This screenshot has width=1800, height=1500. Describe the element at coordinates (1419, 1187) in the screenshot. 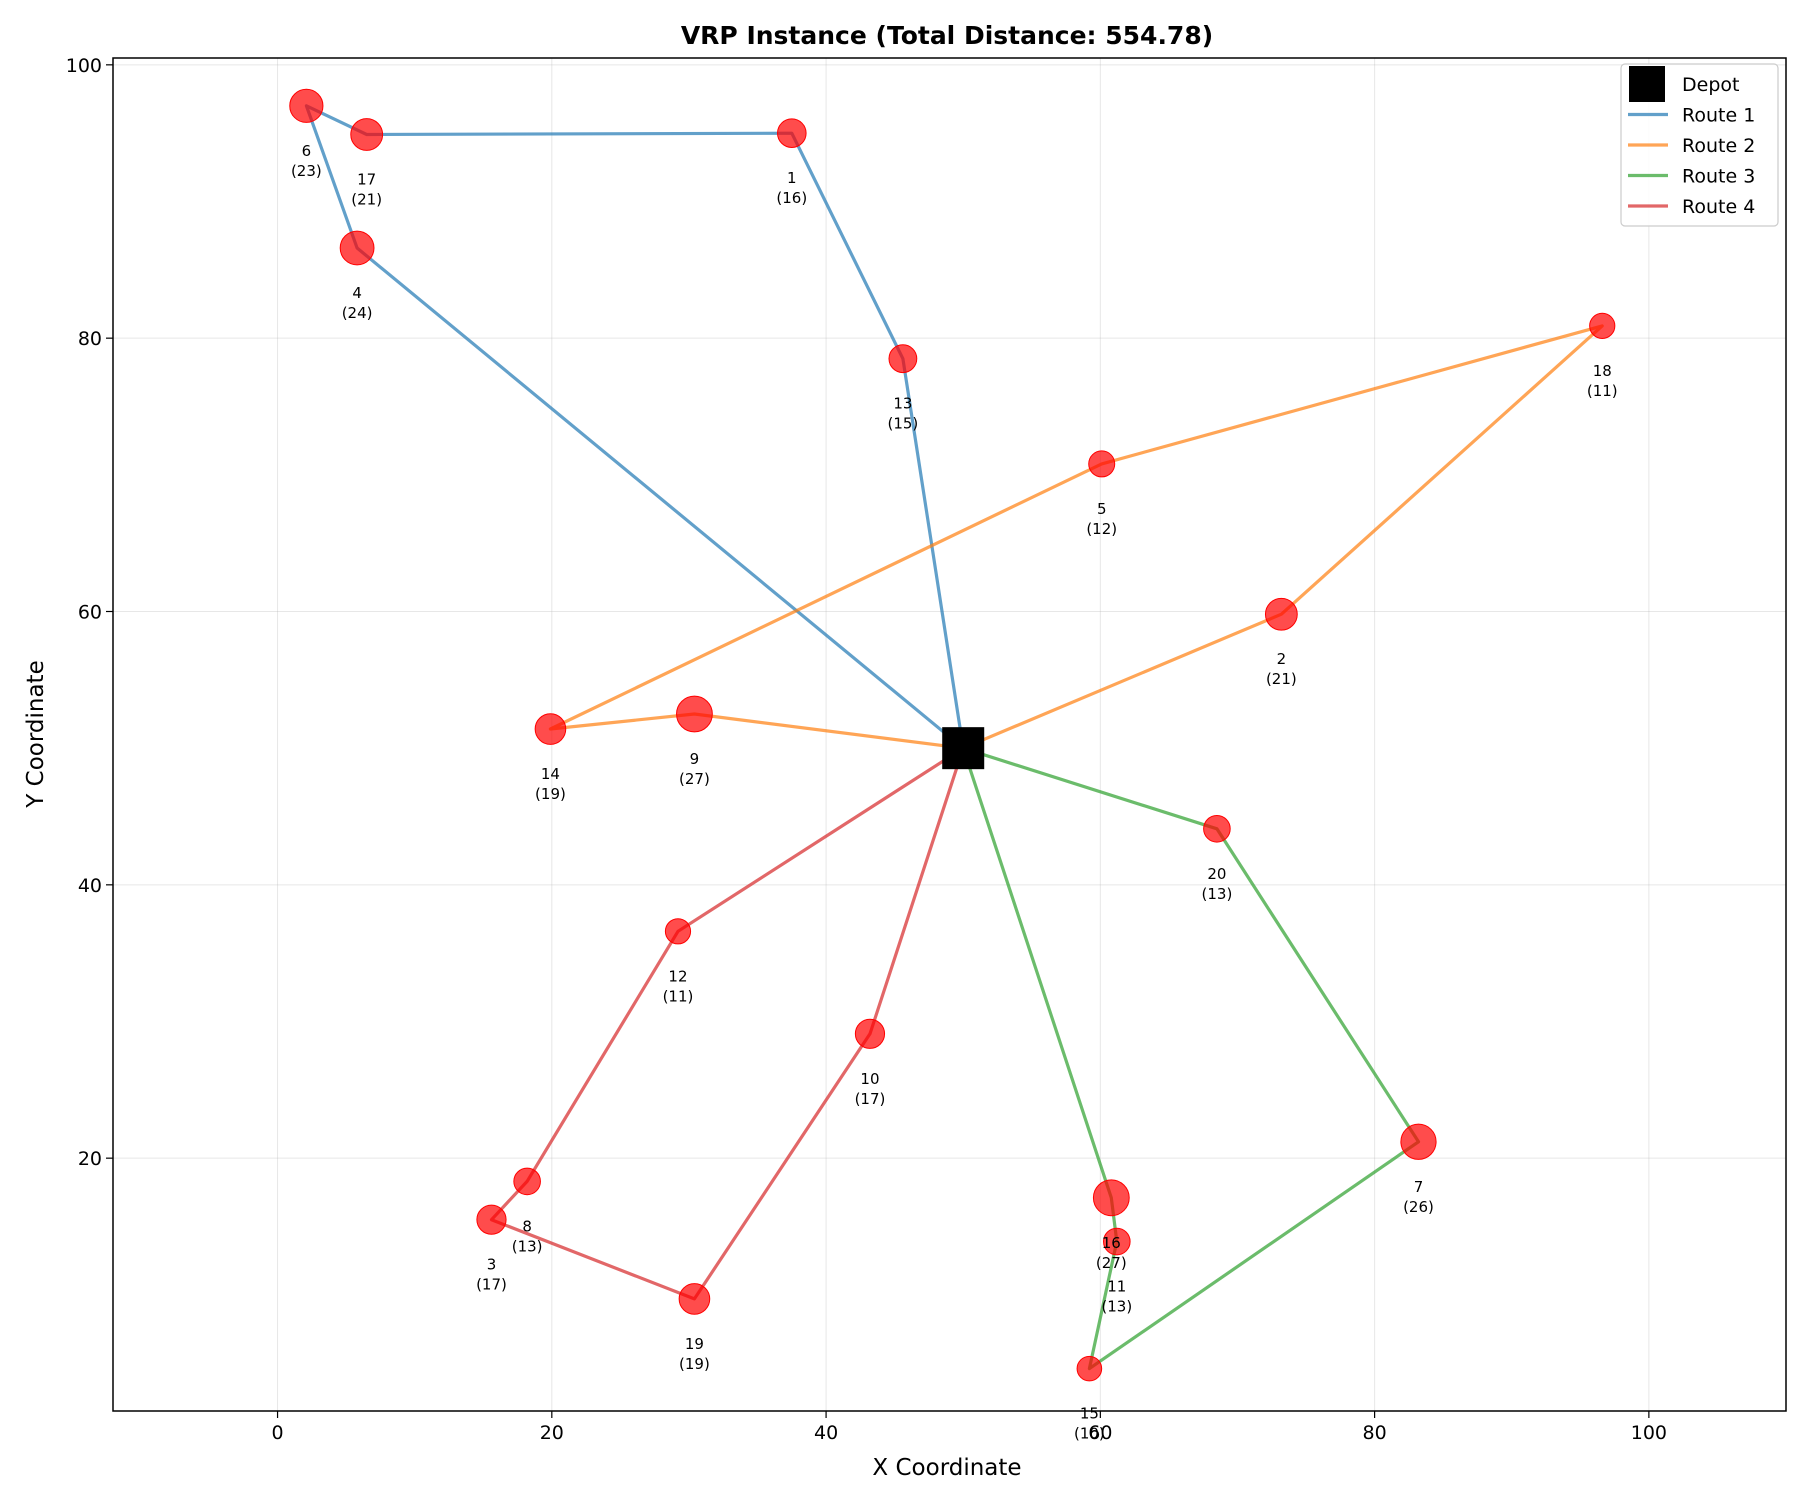

I see `customer-id-label-7: 7` at that location.